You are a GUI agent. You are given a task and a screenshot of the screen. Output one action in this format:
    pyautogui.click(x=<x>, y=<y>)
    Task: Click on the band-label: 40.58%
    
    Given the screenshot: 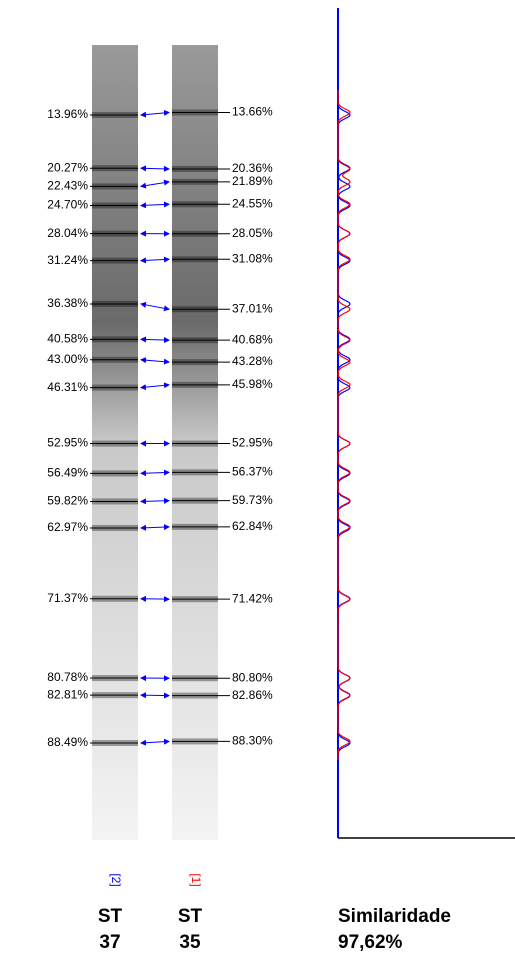 What is the action you would take?
    pyautogui.click(x=67, y=338)
    